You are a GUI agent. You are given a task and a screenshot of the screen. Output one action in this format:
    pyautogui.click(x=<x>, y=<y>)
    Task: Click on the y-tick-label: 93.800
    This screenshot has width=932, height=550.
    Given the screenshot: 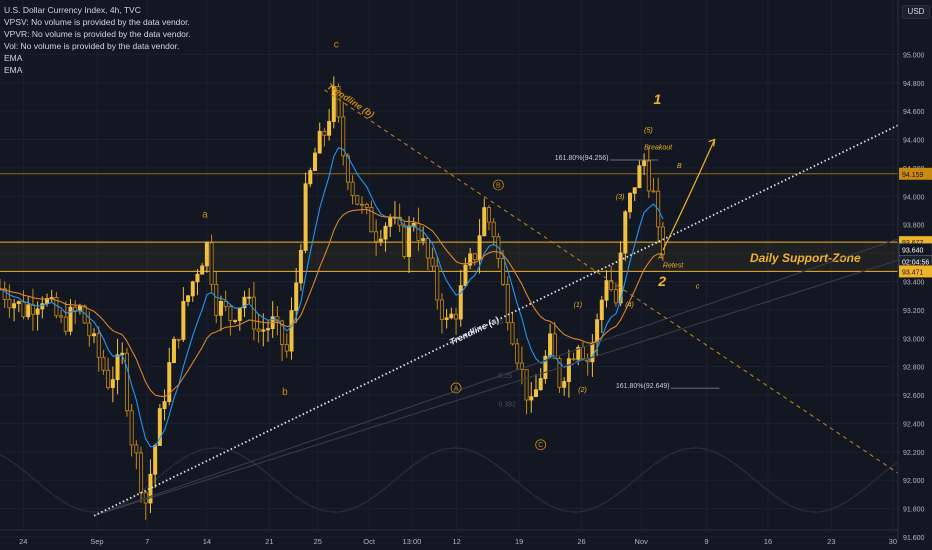 What is the action you would take?
    pyautogui.click(x=914, y=226)
    